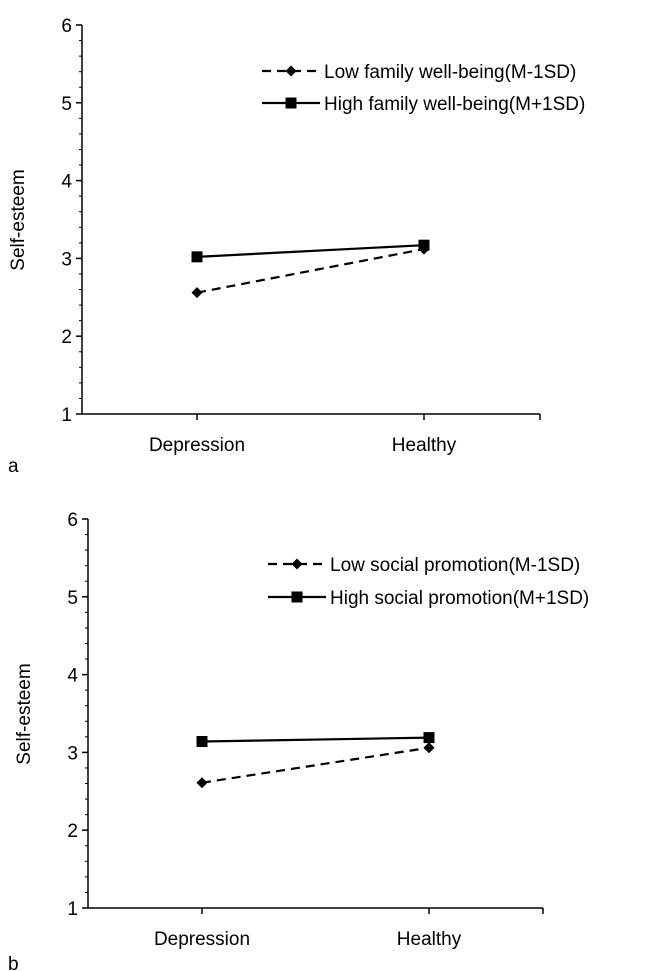  I want to click on legend-entry: High social promotion(M+1SD), so click(428, 598).